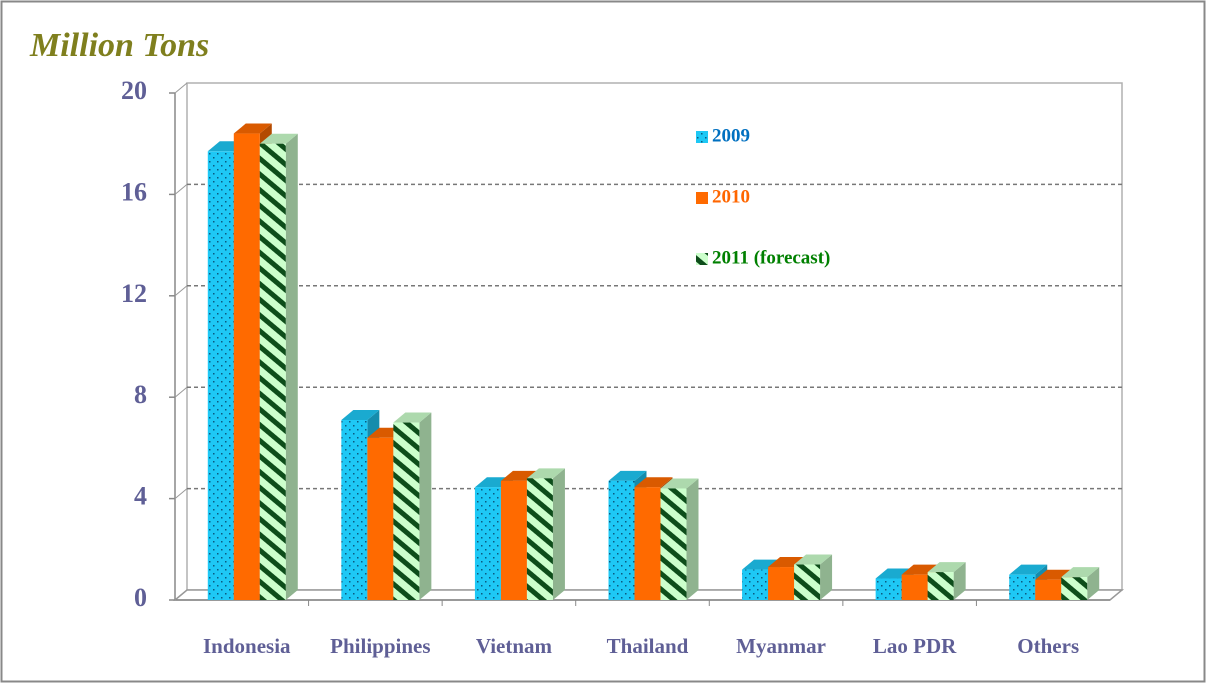  I want to click on y-tick-label: 12, so click(134, 293).